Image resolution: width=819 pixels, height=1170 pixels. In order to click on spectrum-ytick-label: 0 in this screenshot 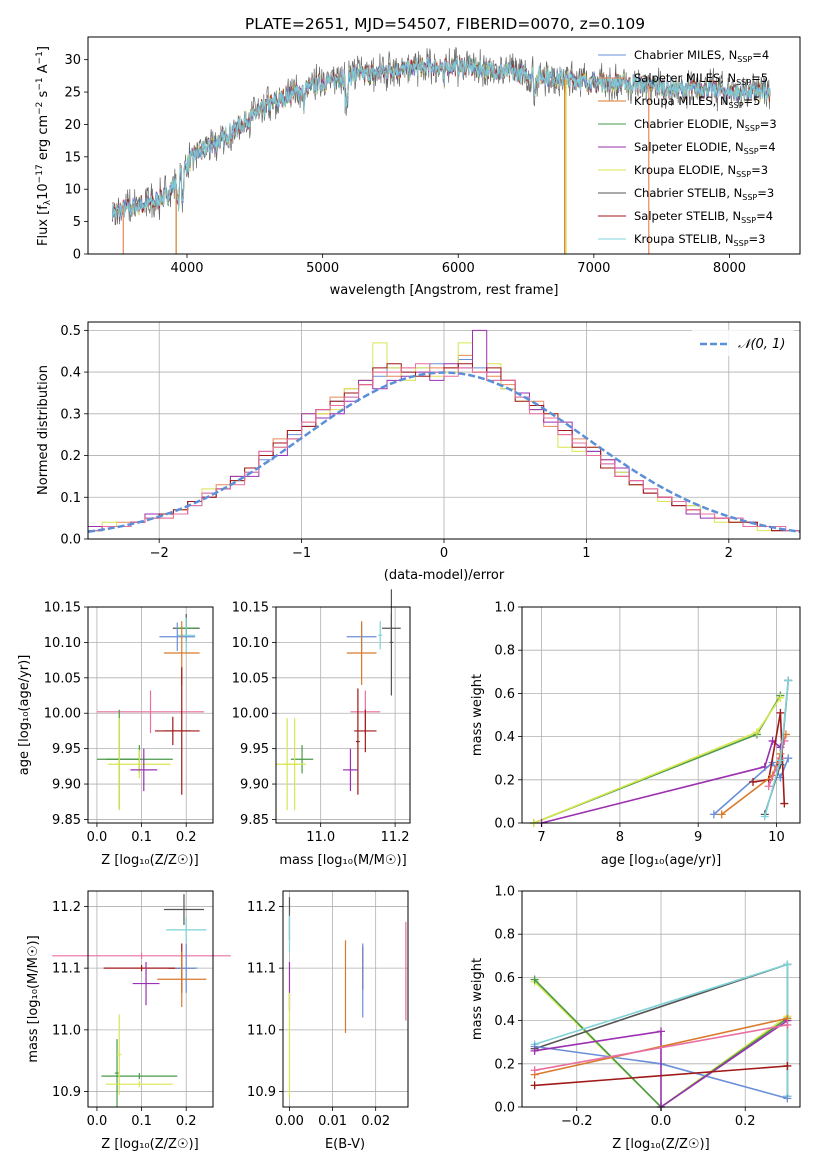, I will do `click(77, 255)`.